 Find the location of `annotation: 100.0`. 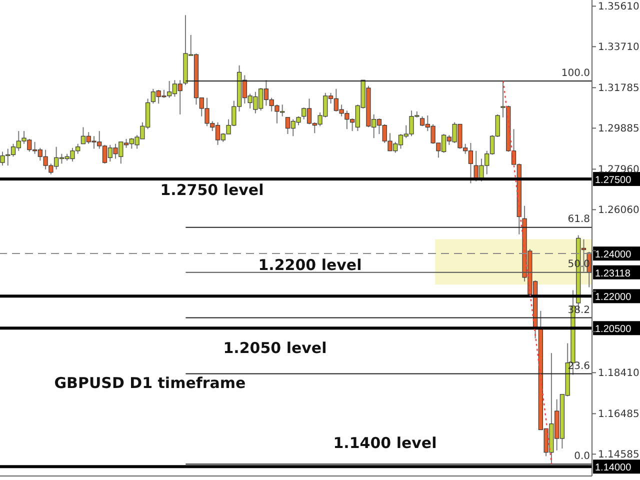

annotation: 100.0 is located at coordinates (575, 74).